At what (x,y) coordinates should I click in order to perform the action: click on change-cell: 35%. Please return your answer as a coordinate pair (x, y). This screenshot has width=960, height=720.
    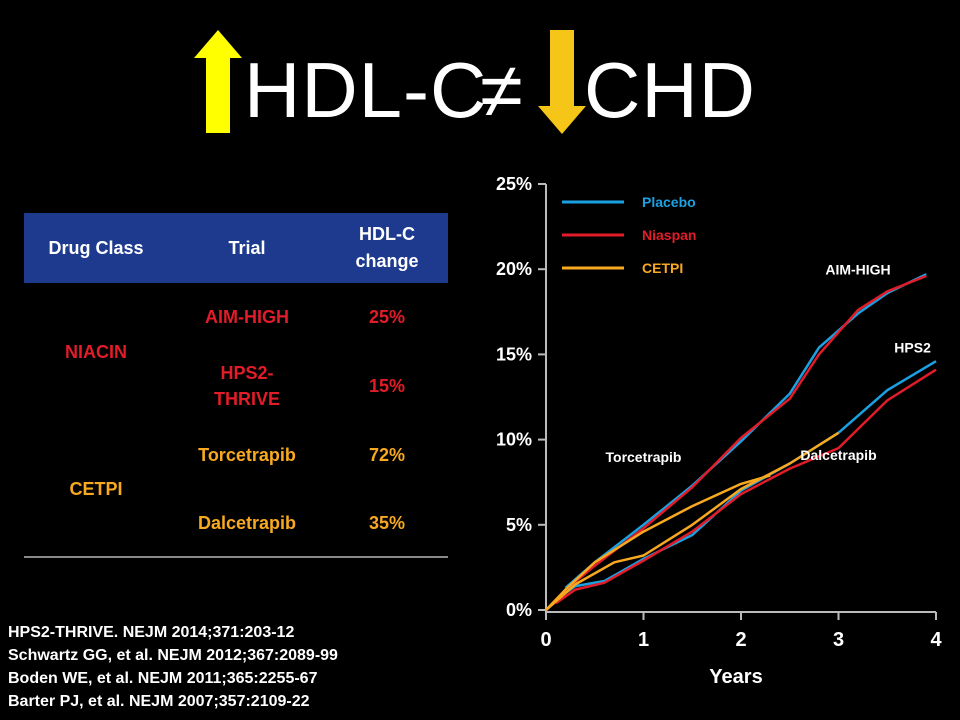
    Looking at the image, I should click on (387, 522).